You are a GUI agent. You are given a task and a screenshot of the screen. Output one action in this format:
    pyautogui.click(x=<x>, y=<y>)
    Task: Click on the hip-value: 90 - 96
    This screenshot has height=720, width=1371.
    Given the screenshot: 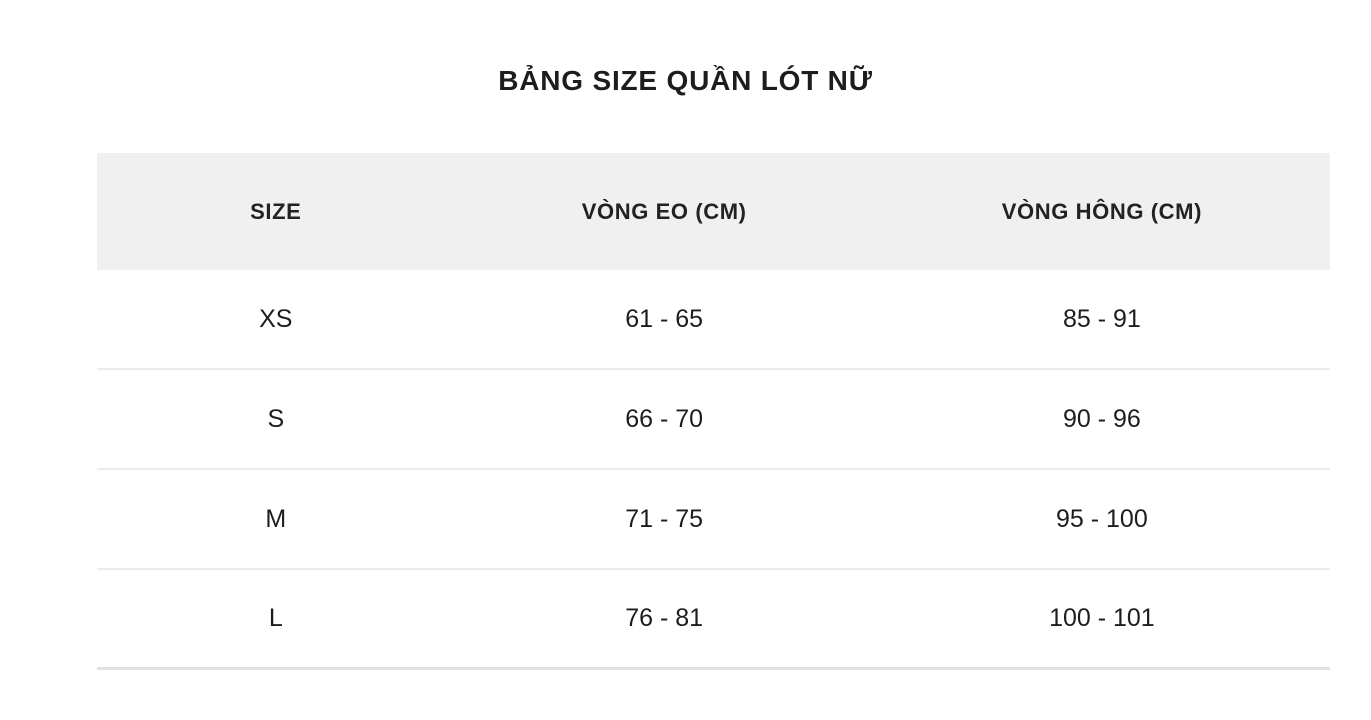 What is the action you would take?
    pyautogui.click(x=1101, y=418)
    